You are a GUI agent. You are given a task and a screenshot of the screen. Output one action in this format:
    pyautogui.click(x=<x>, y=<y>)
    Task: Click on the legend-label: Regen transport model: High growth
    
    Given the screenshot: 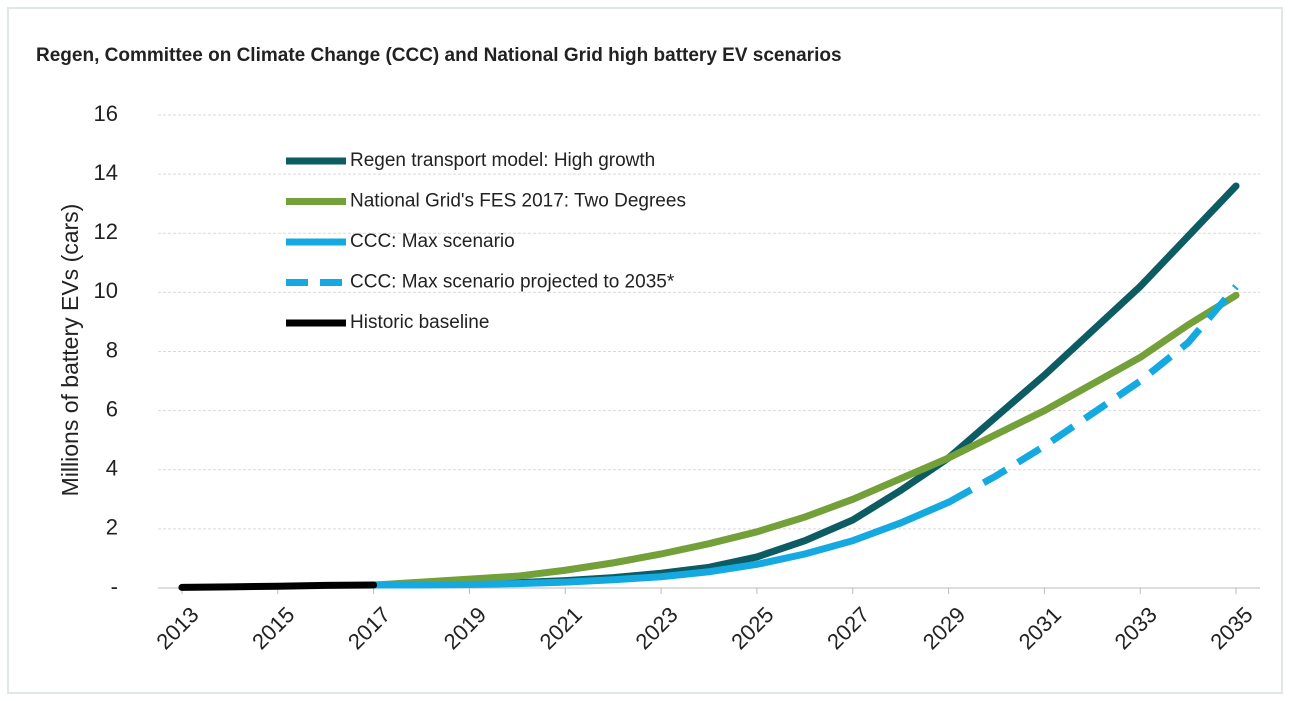 What is the action you would take?
    pyautogui.click(x=502, y=160)
    